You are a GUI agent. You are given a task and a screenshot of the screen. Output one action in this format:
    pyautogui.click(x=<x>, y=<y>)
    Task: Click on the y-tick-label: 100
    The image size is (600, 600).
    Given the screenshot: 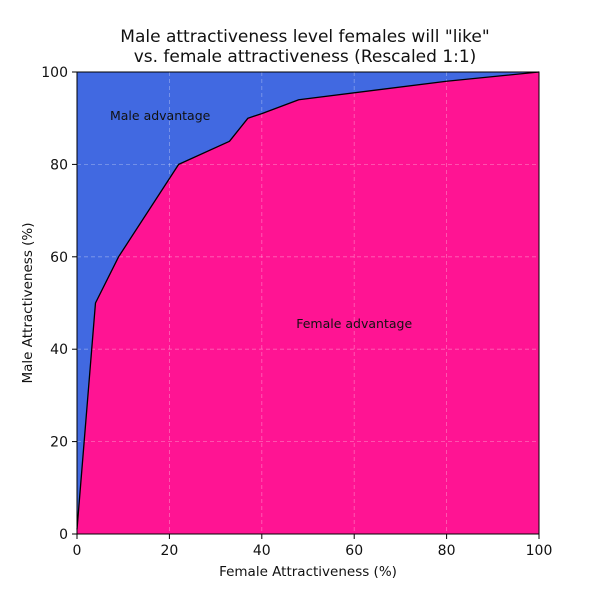 What is the action you would take?
    pyautogui.click(x=54, y=73)
    